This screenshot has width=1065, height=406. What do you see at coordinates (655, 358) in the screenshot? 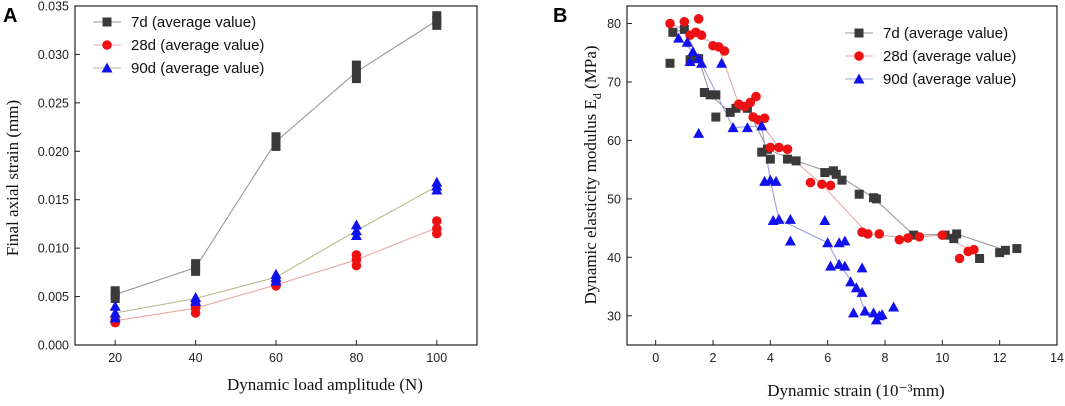
I see `x-tick-label: 0` at bounding box center [655, 358].